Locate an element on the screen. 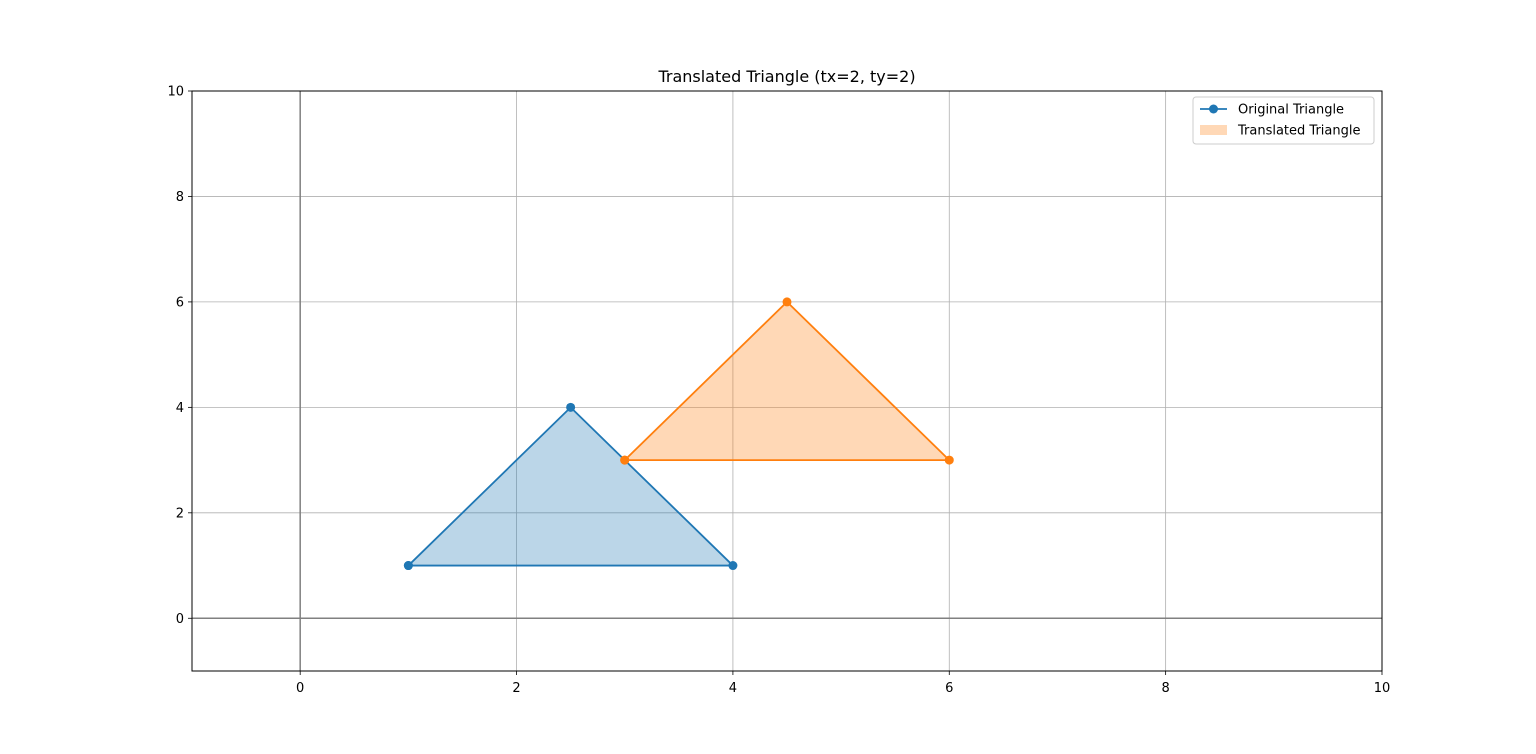 Image resolution: width=1536 pixels, height=754 pixels. x-tick-label-4: 8 is located at coordinates (1165, 688).